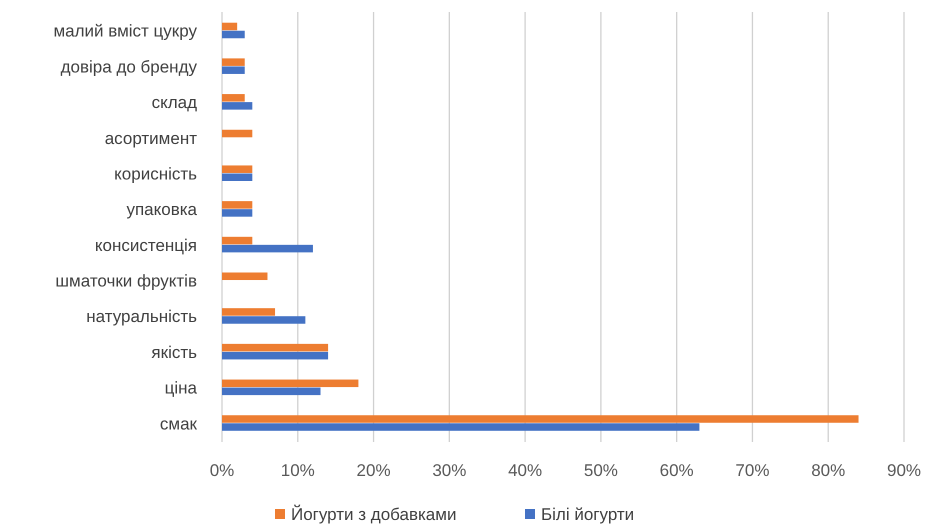 This screenshot has width=926, height=531. I want to click on legend-label: Білі йогурти, so click(587, 514).